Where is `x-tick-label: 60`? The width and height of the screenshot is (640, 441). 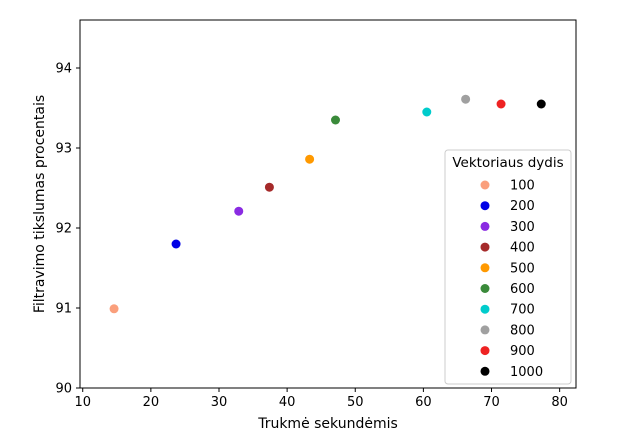
x-tick-label: 60 is located at coordinates (423, 402).